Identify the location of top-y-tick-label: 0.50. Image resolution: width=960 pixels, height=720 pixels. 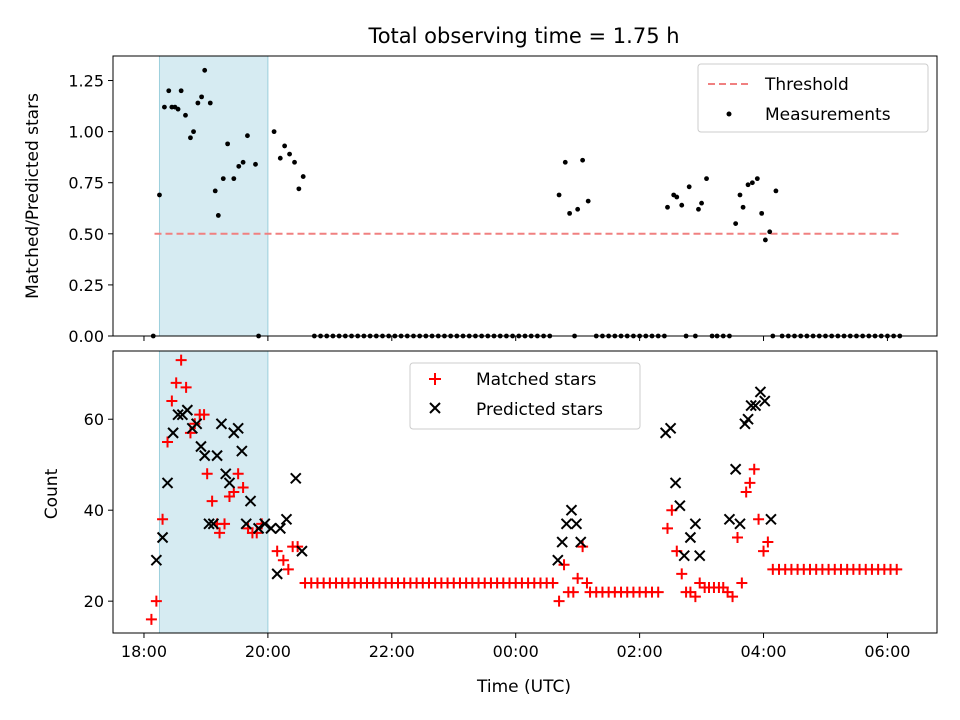
(86, 234).